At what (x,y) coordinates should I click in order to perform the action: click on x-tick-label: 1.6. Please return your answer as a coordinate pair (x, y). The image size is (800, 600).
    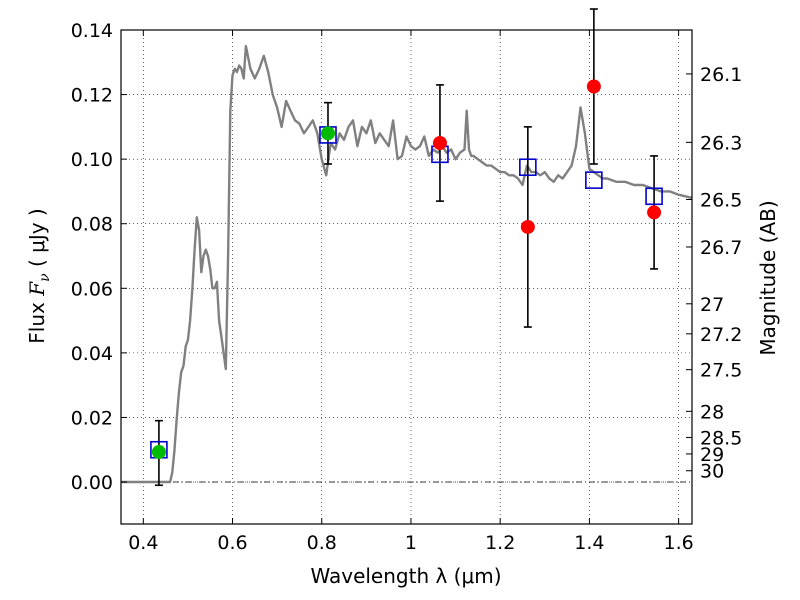
    Looking at the image, I should click on (679, 543).